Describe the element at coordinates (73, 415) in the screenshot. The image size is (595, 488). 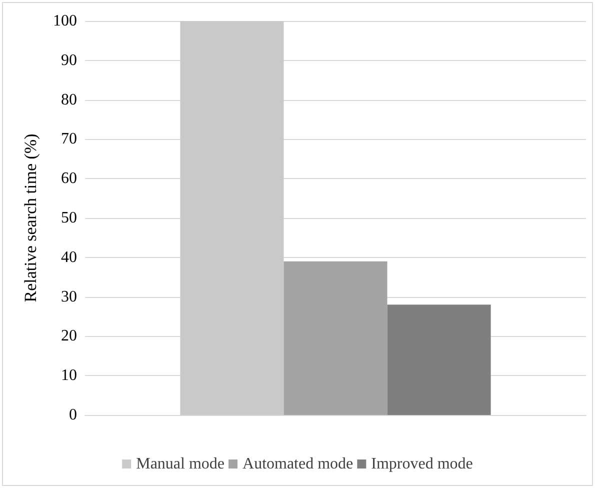
I see `y-tick-label: 0` at that location.